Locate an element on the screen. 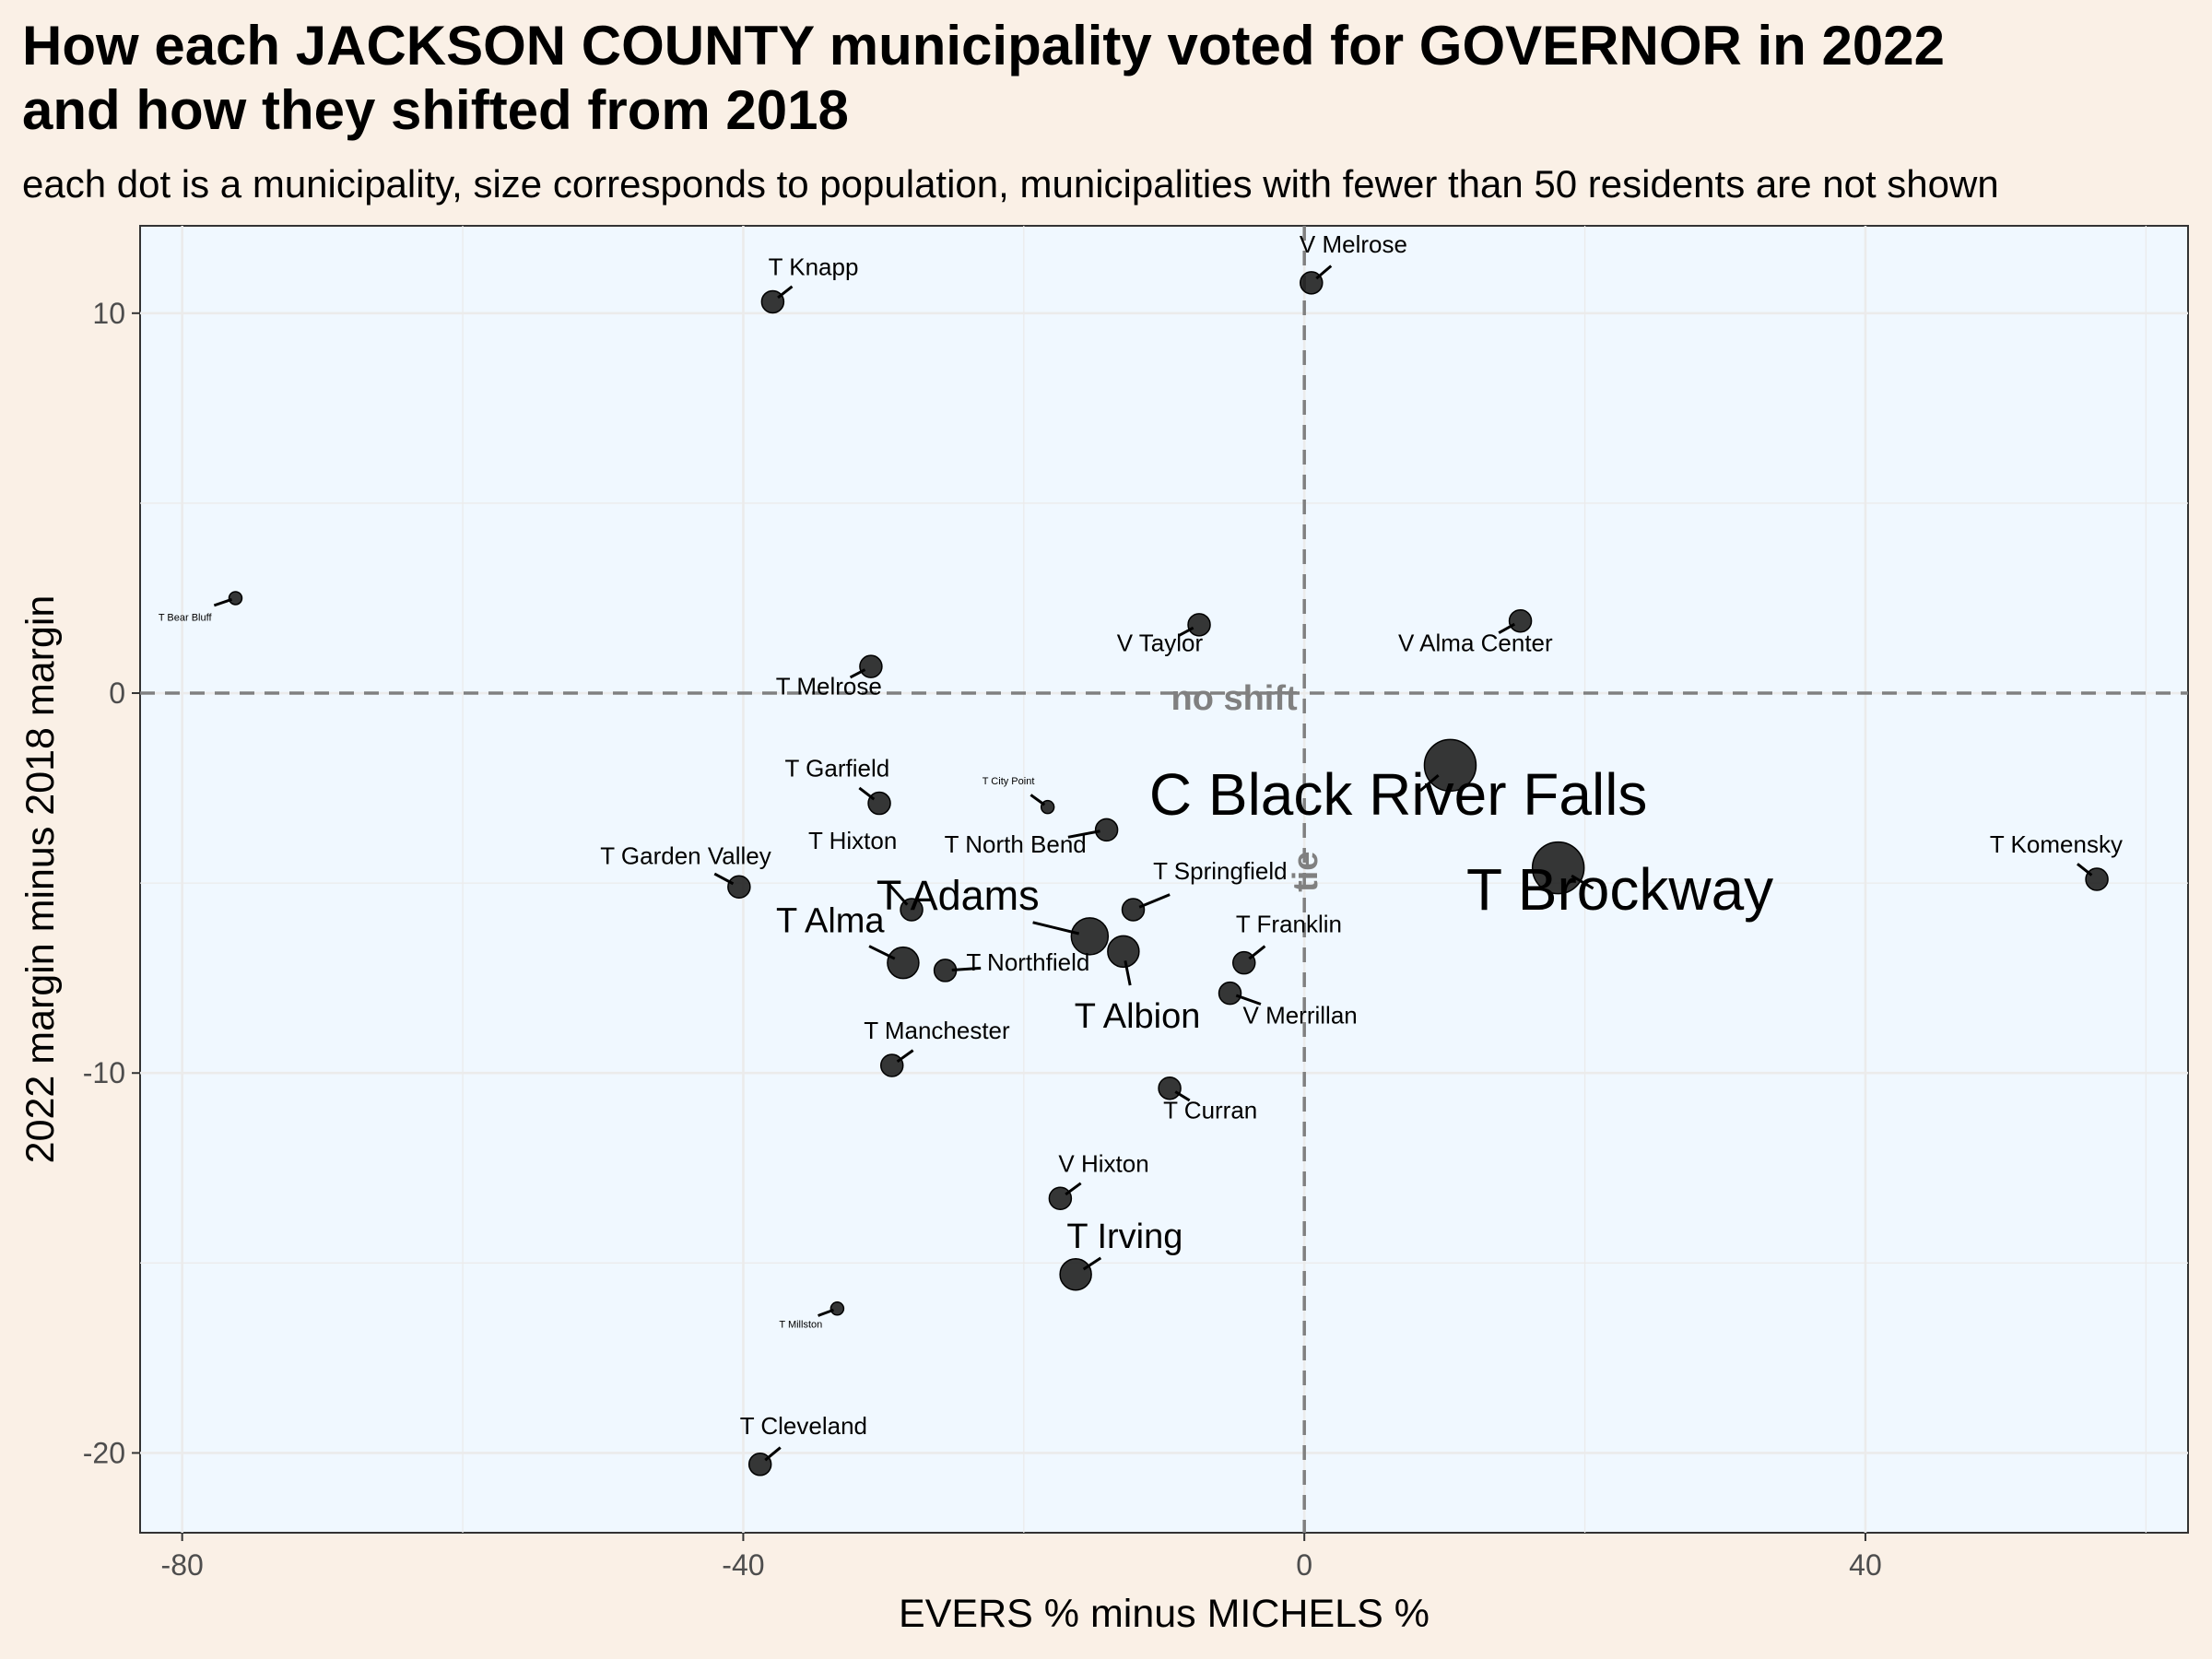  no-shift-label: no shift is located at coordinates (1234, 698).